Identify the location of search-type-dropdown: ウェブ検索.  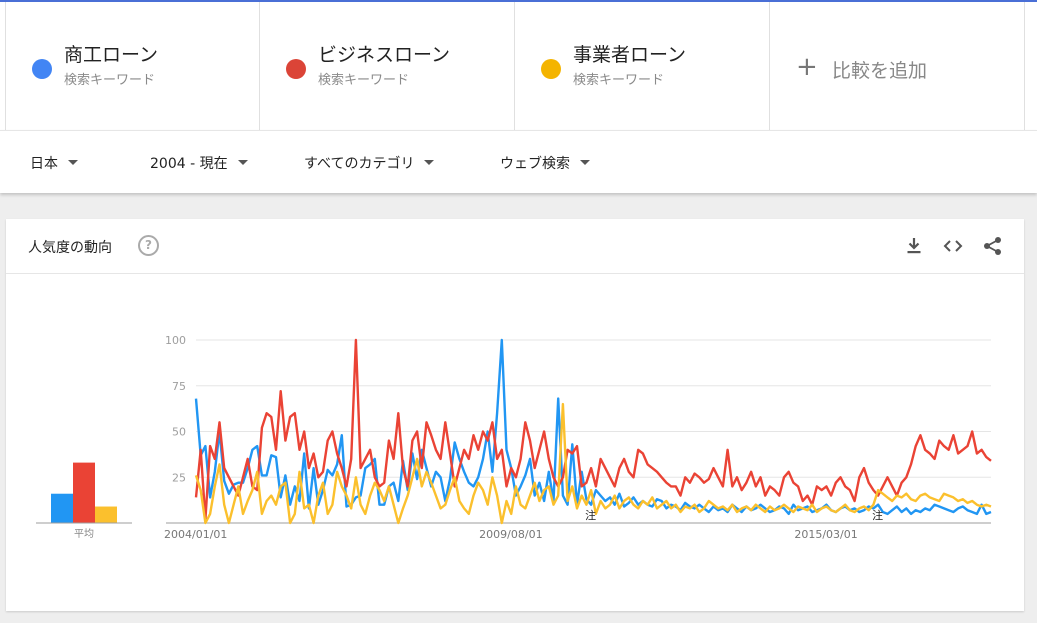
(545, 163).